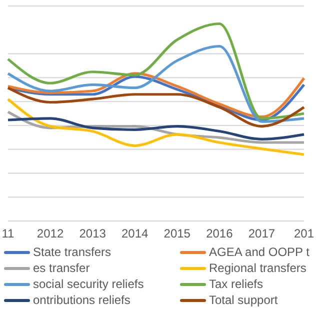 The width and height of the screenshot is (320, 320). I want to click on legend-label: AGEA and OOPP t, so click(259, 252).